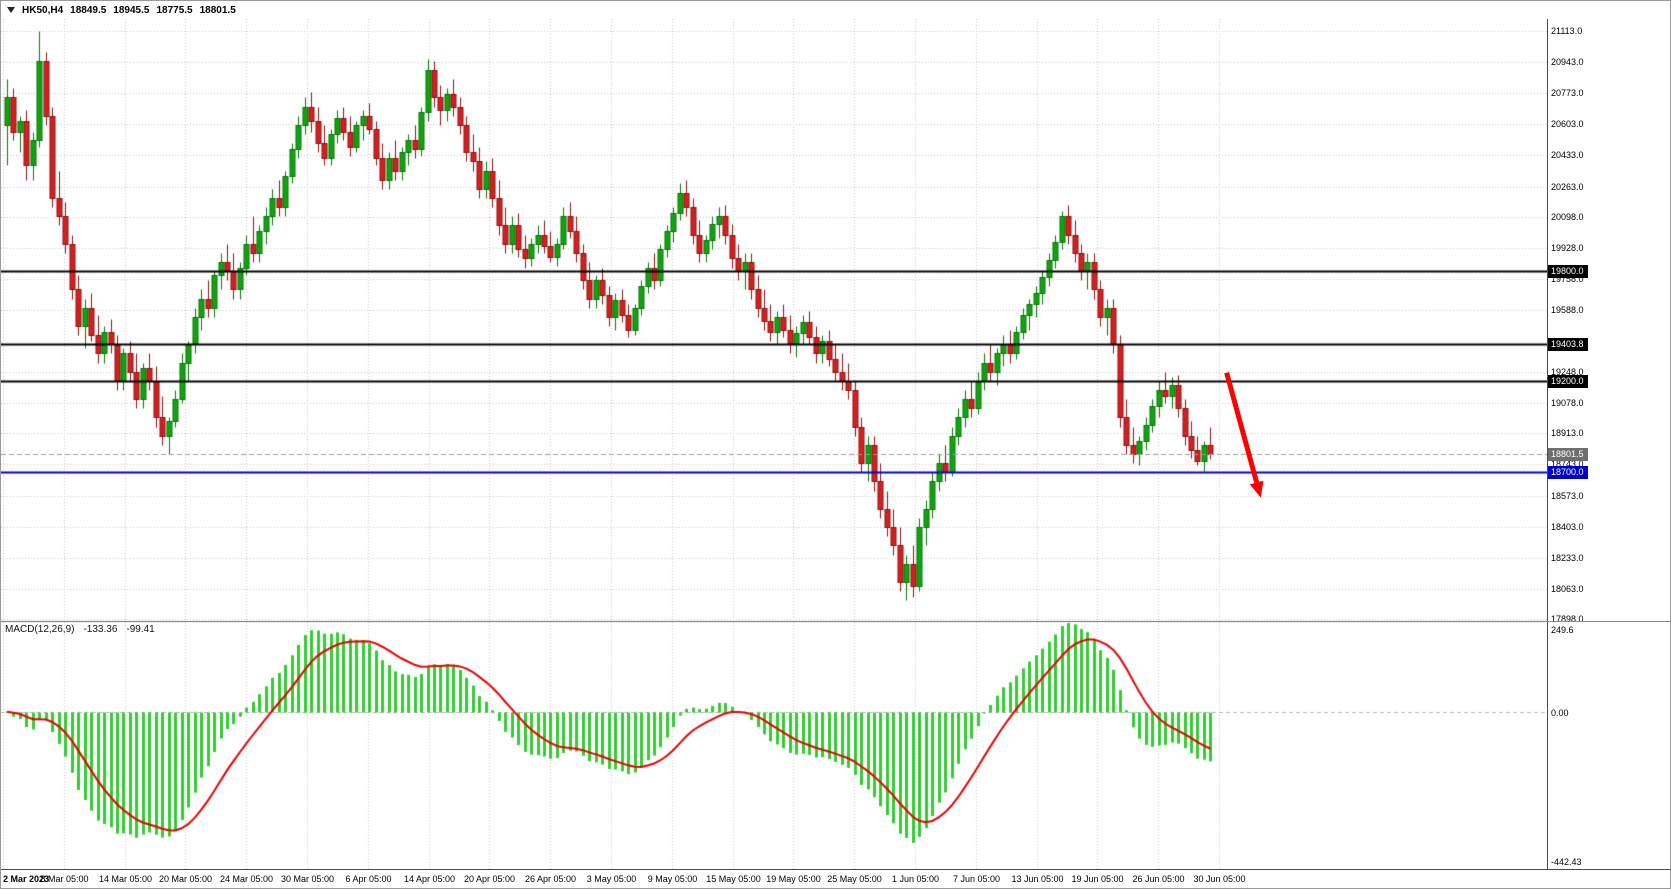  I want to click on time-axis-label: 1 Jun 05:00, so click(915, 879).